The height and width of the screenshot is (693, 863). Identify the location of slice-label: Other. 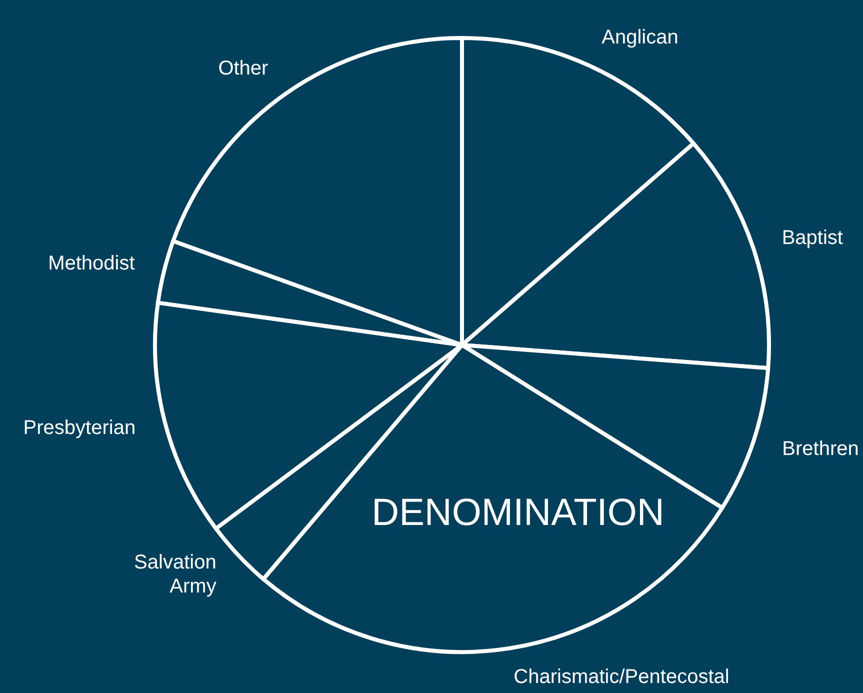
(243, 69).